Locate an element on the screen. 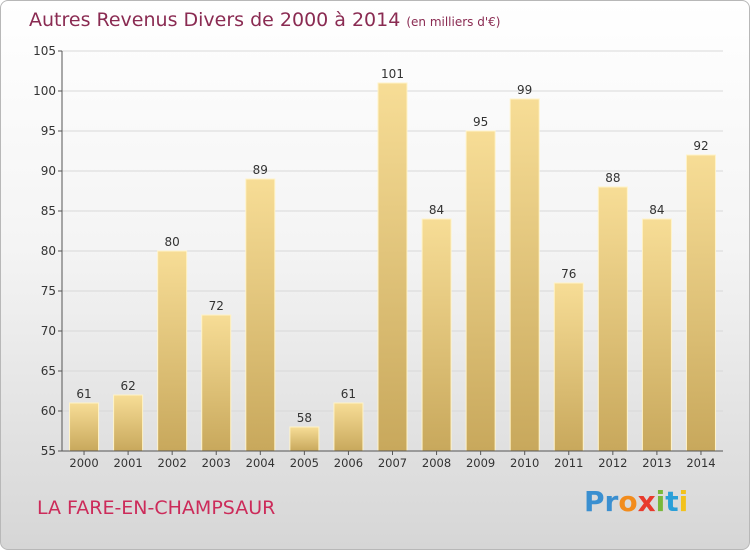 The width and height of the screenshot is (750, 550). x-tick-label: 2012 is located at coordinates (612, 463).